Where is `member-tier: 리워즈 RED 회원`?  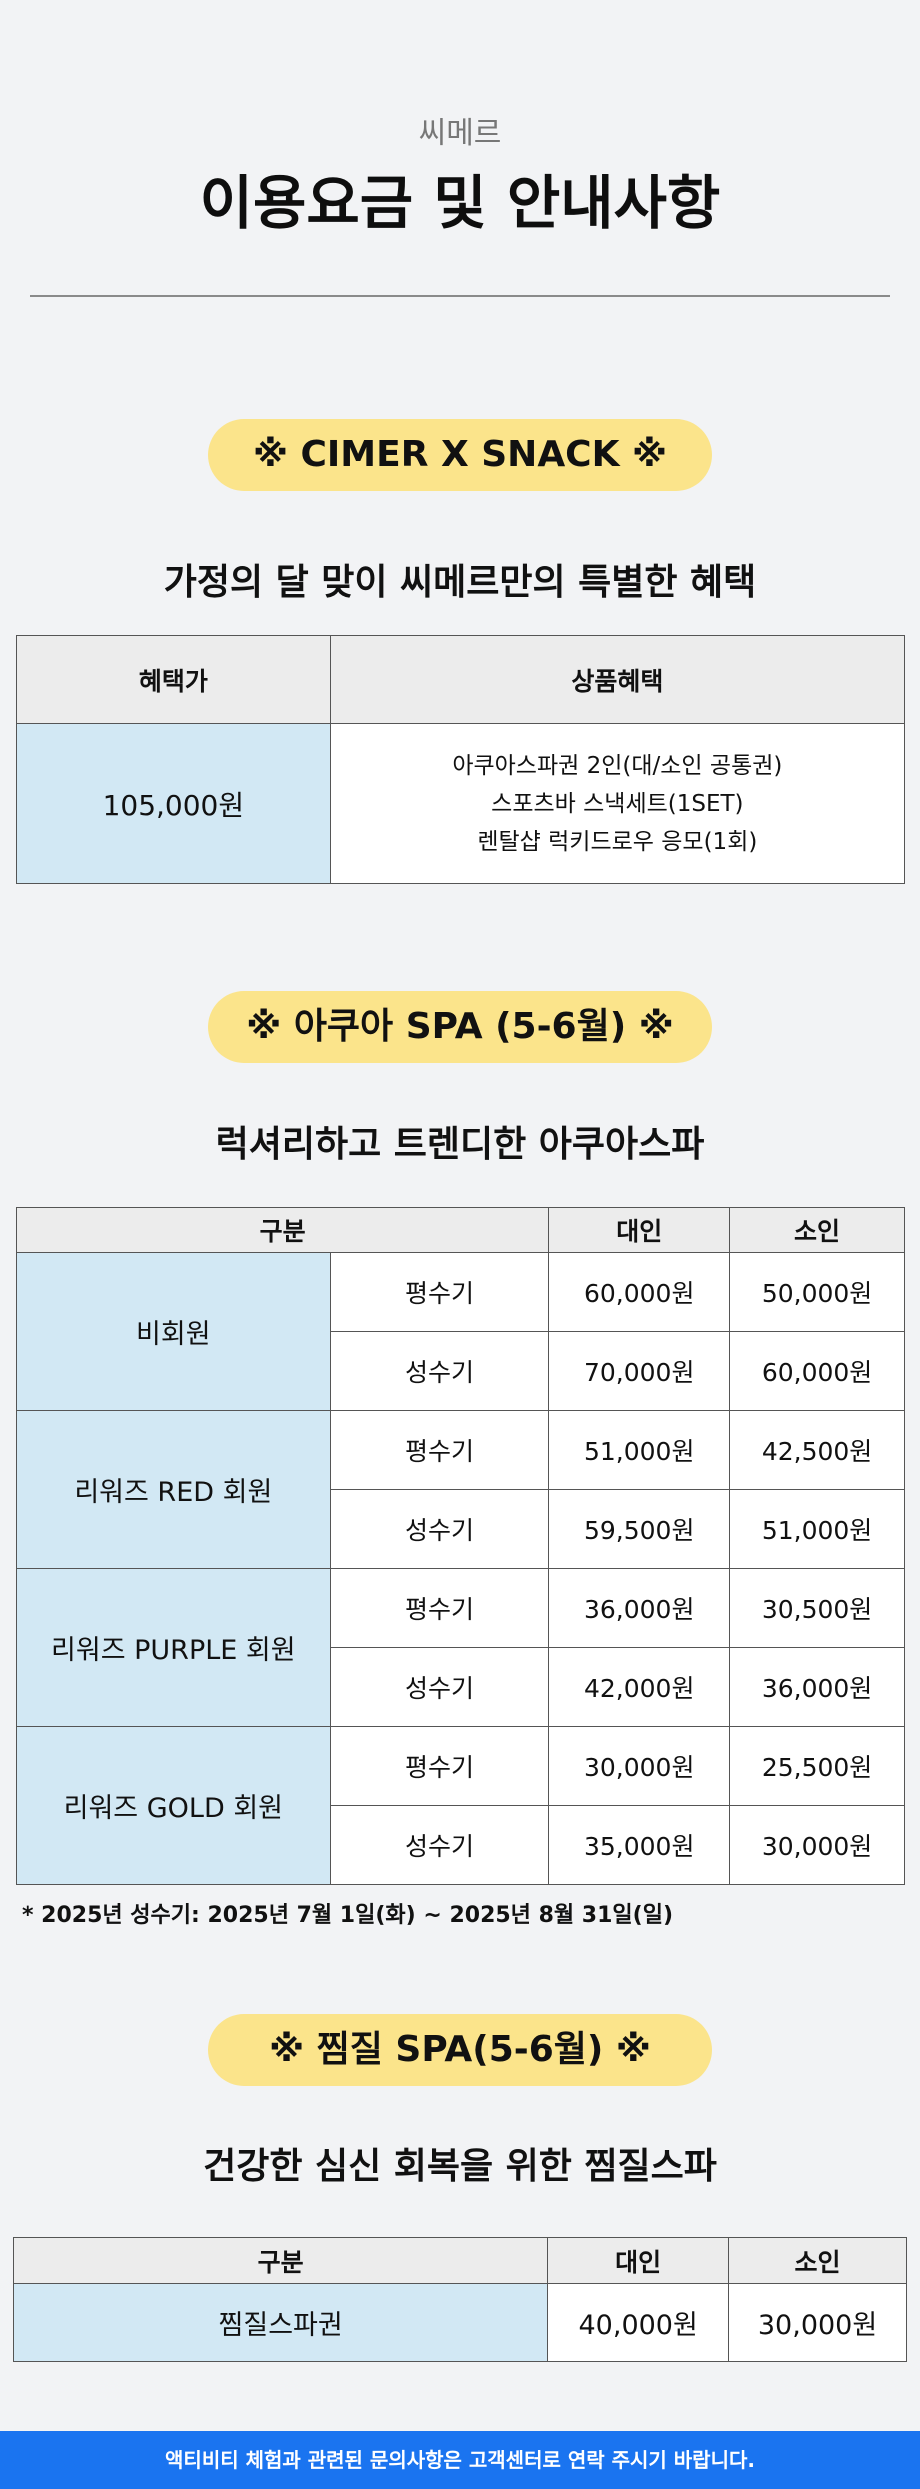
member-tier: 리워즈 RED 회원 is located at coordinates (173, 1489).